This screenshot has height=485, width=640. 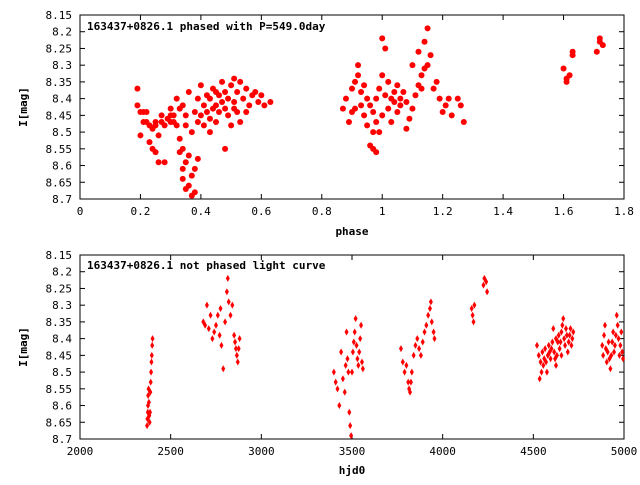 What do you see at coordinates (59, 322) in the screenshot?
I see `y-tick-label: 8.35` at bounding box center [59, 322].